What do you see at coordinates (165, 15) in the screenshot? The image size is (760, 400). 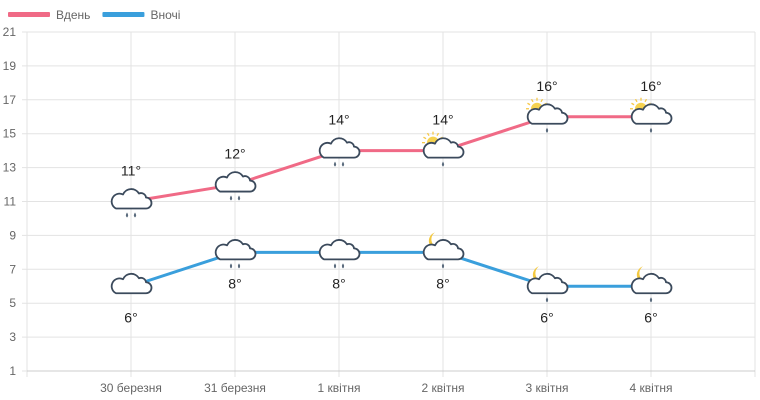 I see `legend-label: Вночі` at bounding box center [165, 15].